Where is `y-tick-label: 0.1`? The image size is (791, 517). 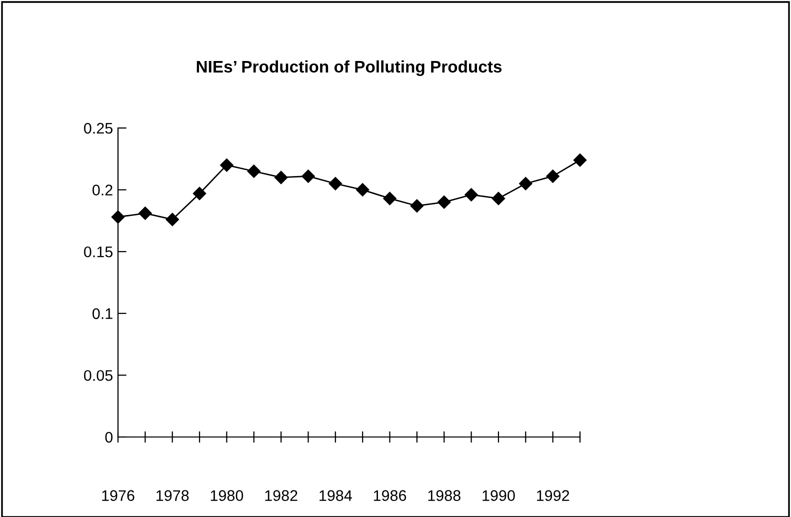 y-tick-label: 0.1 is located at coordinates (102, 314).